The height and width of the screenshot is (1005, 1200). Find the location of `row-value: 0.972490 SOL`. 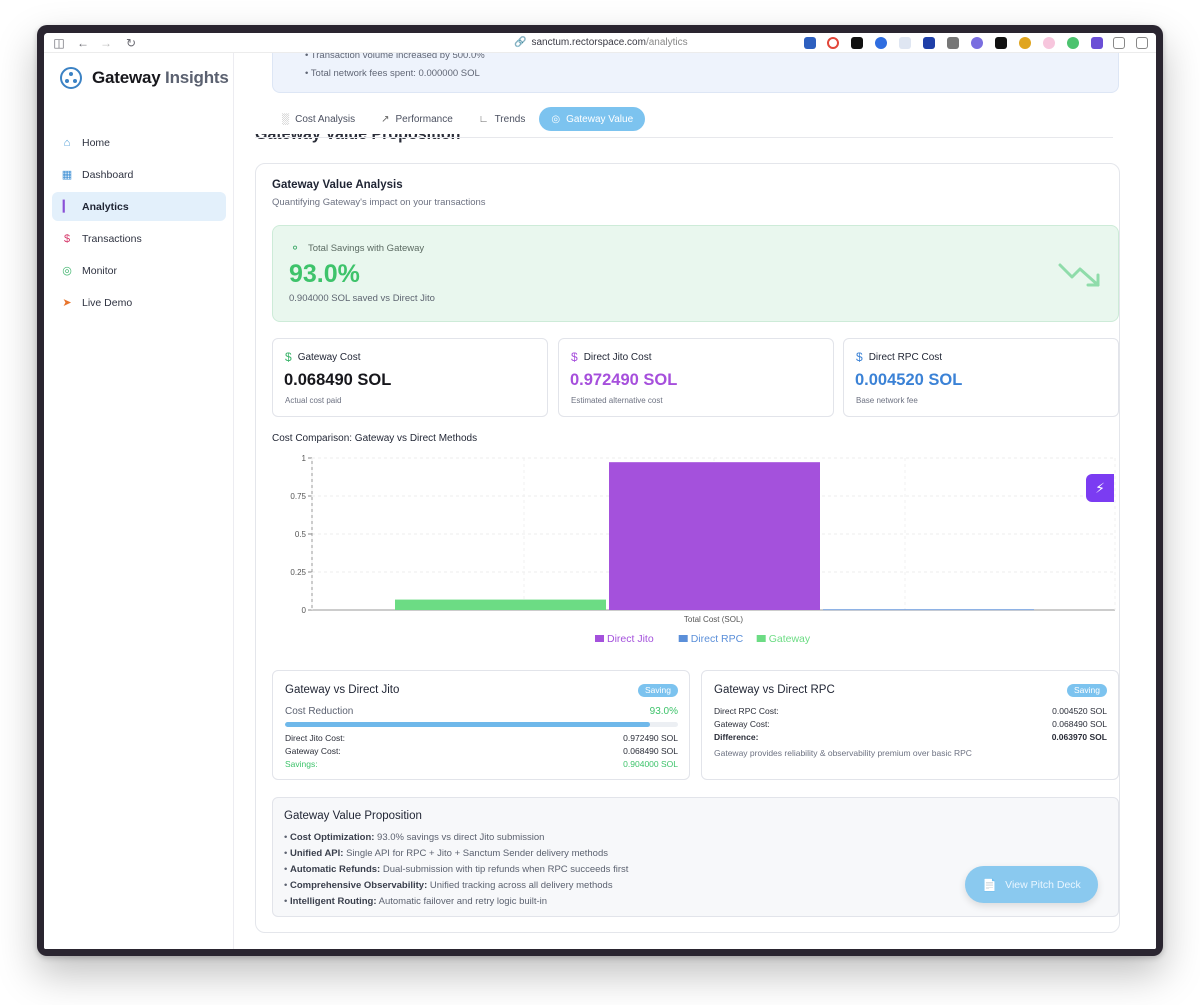

row-value: 0.972490 SOL is located at coordinates (650, 738).